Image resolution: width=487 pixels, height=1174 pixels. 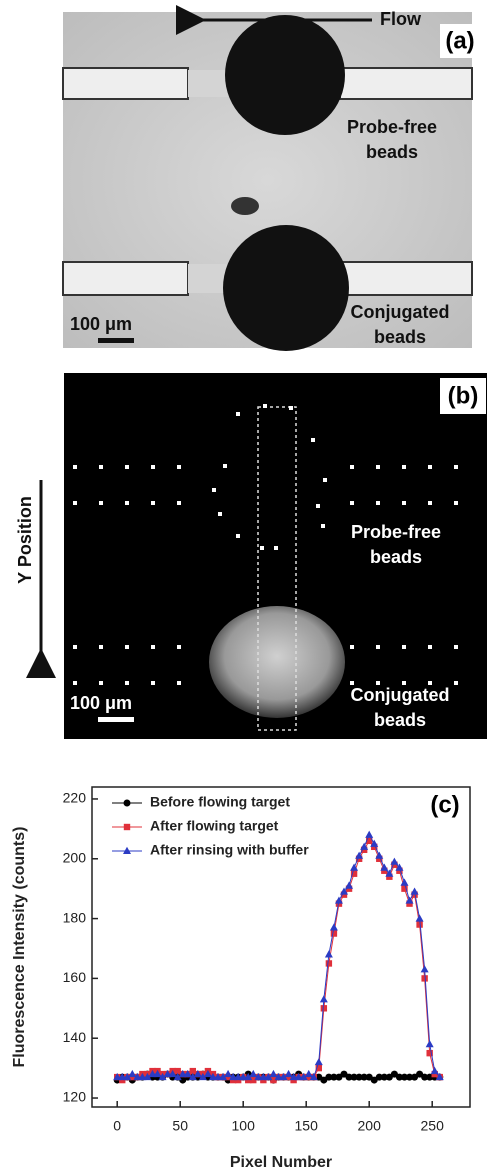 I want to click on flow-label: Flow, so click(x=401, y=19).